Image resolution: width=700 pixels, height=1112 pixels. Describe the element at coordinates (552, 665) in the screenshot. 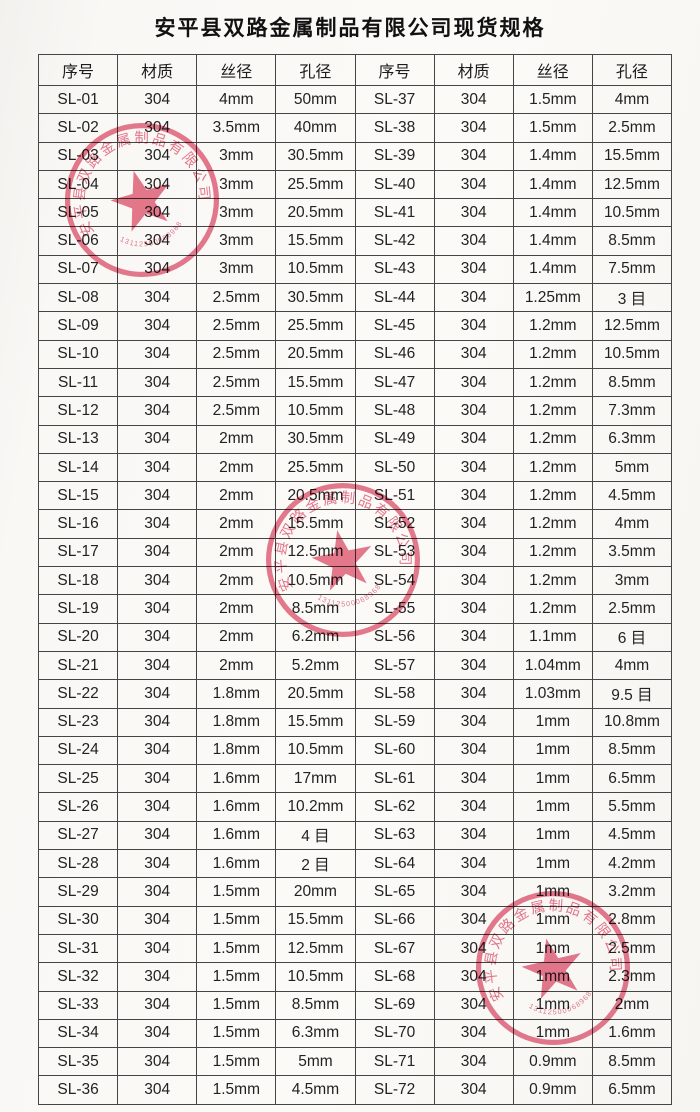

I see `wire-diameter-cell: 1.04mm` at that location.